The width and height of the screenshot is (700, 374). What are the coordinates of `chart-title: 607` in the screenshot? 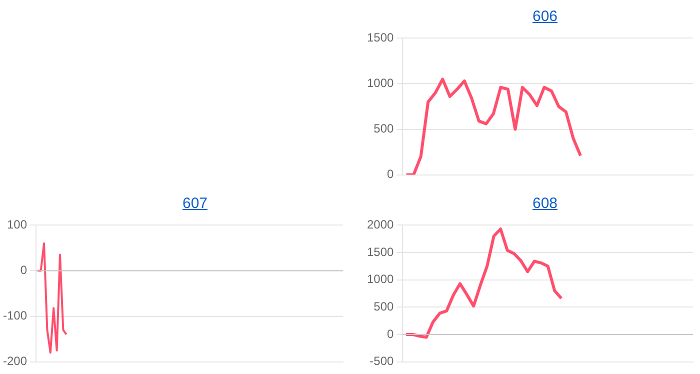 It's located at (195, 204).